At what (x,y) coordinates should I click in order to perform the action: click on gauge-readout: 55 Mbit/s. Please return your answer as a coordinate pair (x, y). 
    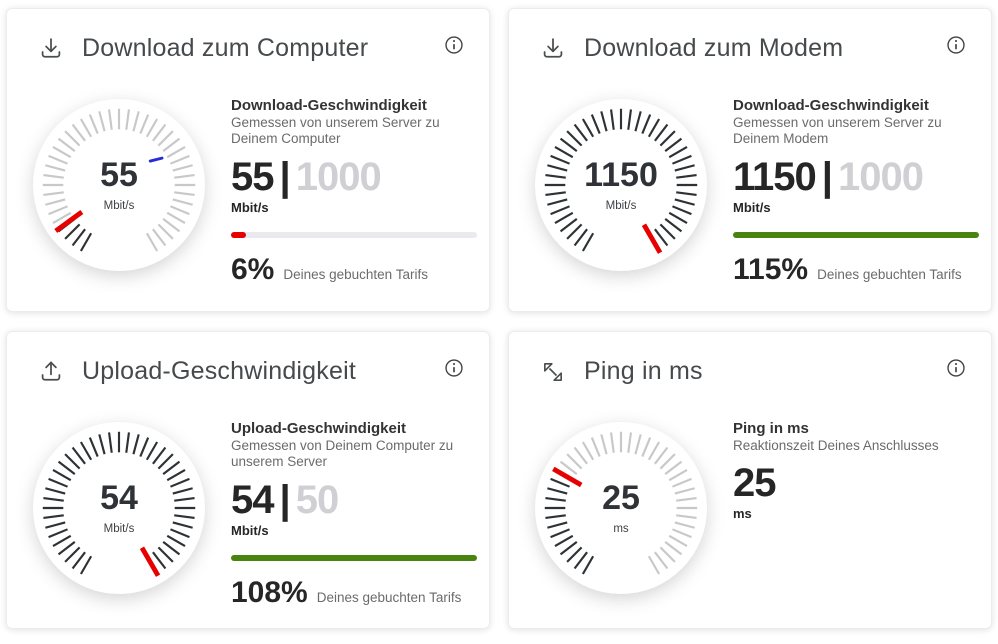
    Looking at the image, I should click on (119, 185).